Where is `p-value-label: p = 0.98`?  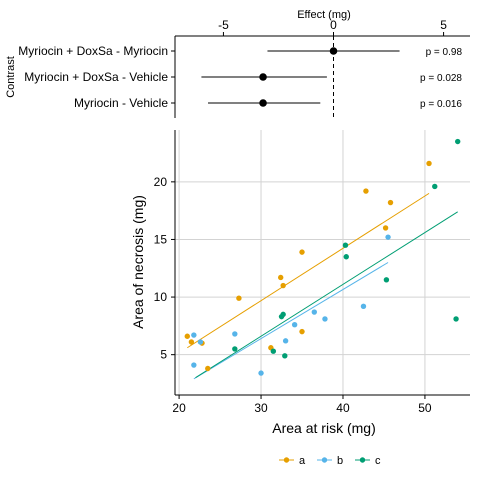
p-value-label: p = 0.98 is located at coordinates (444, 52).